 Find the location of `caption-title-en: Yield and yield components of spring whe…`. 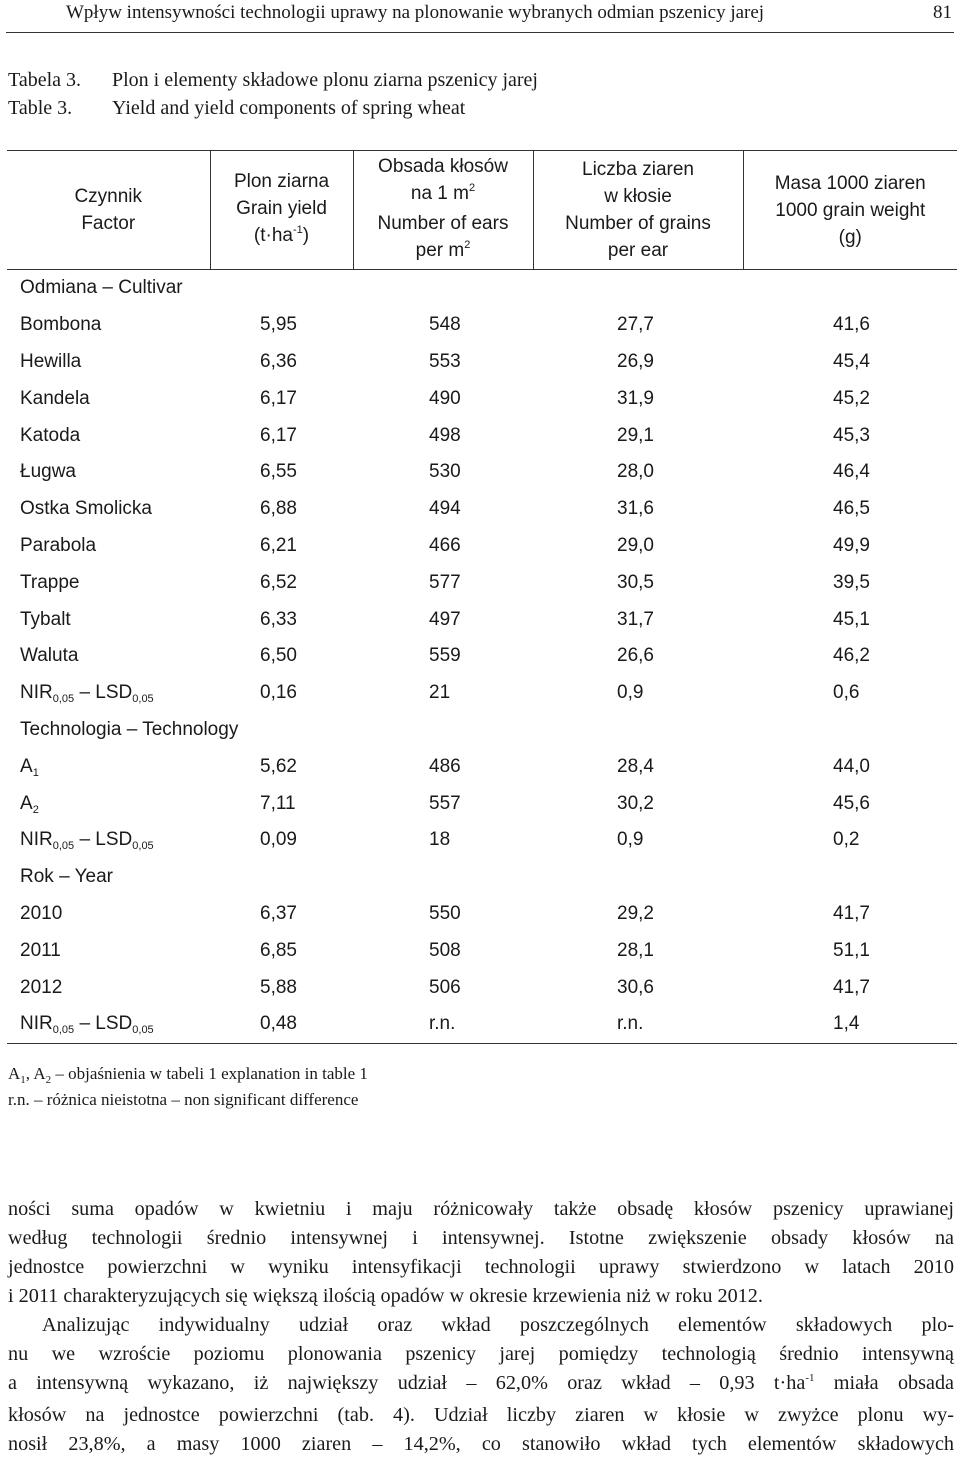

caption-title-en: Yield and yield components of spring whe… is located at coordinates (289, 108).